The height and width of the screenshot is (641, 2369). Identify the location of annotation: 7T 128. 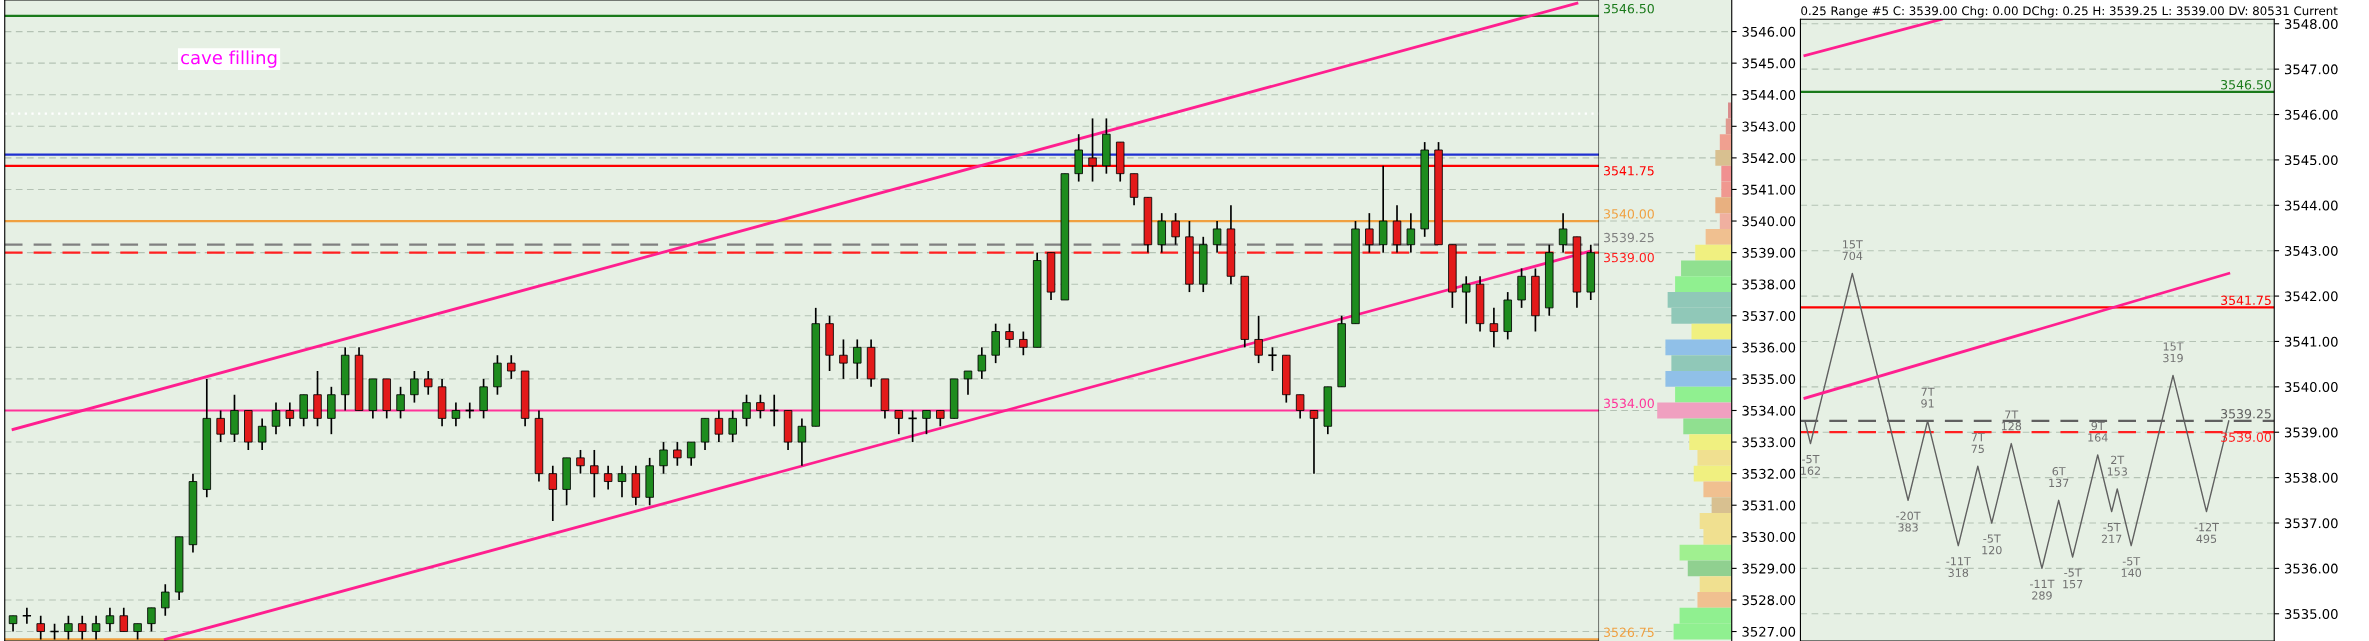
(2011, 420).